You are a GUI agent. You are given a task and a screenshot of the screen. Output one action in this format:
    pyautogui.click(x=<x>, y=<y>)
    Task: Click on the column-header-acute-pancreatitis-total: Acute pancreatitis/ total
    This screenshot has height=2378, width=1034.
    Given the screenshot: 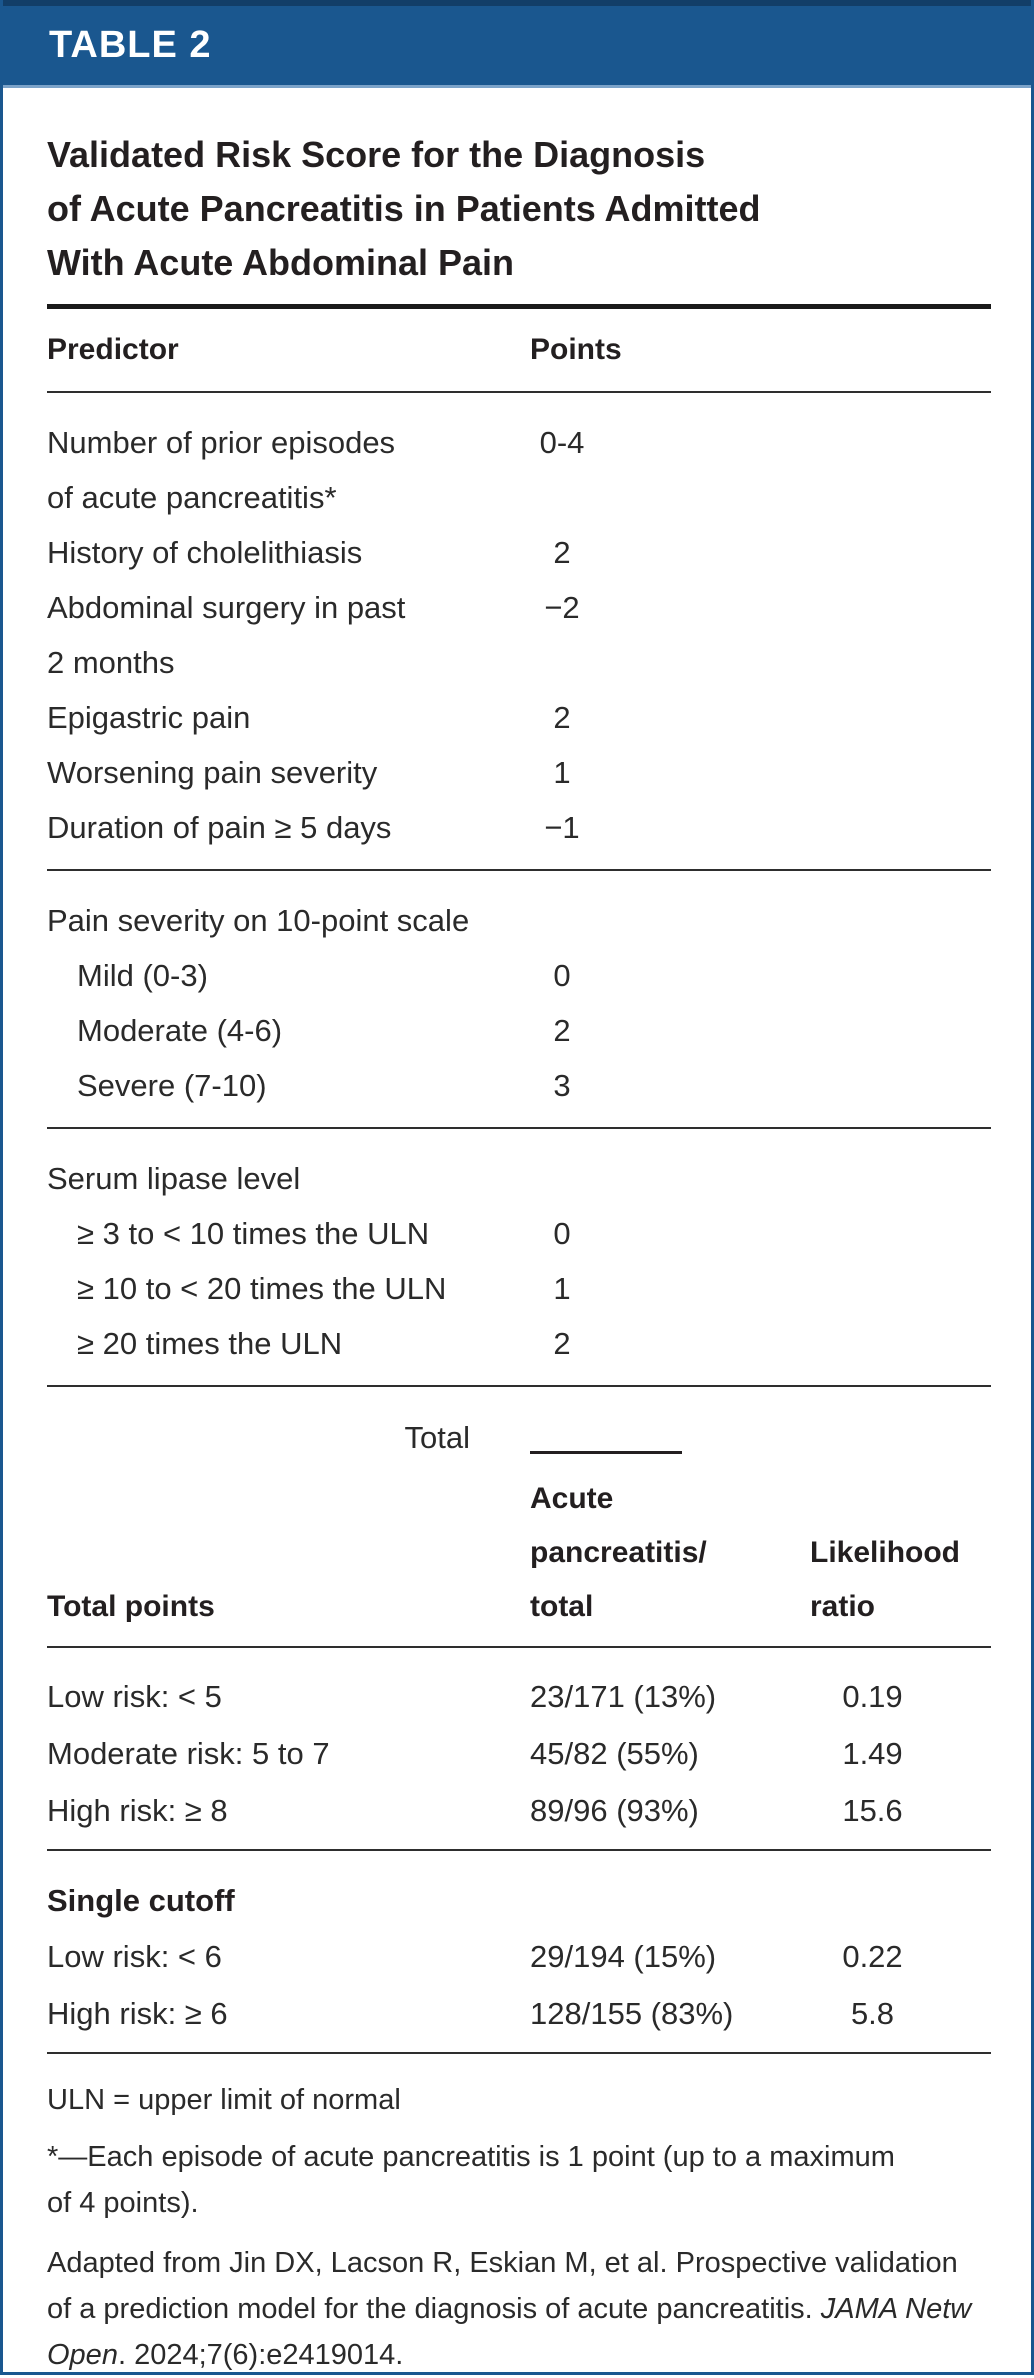 What is the action you would take?
    pyautogui.click(x=670, y=1553)
    